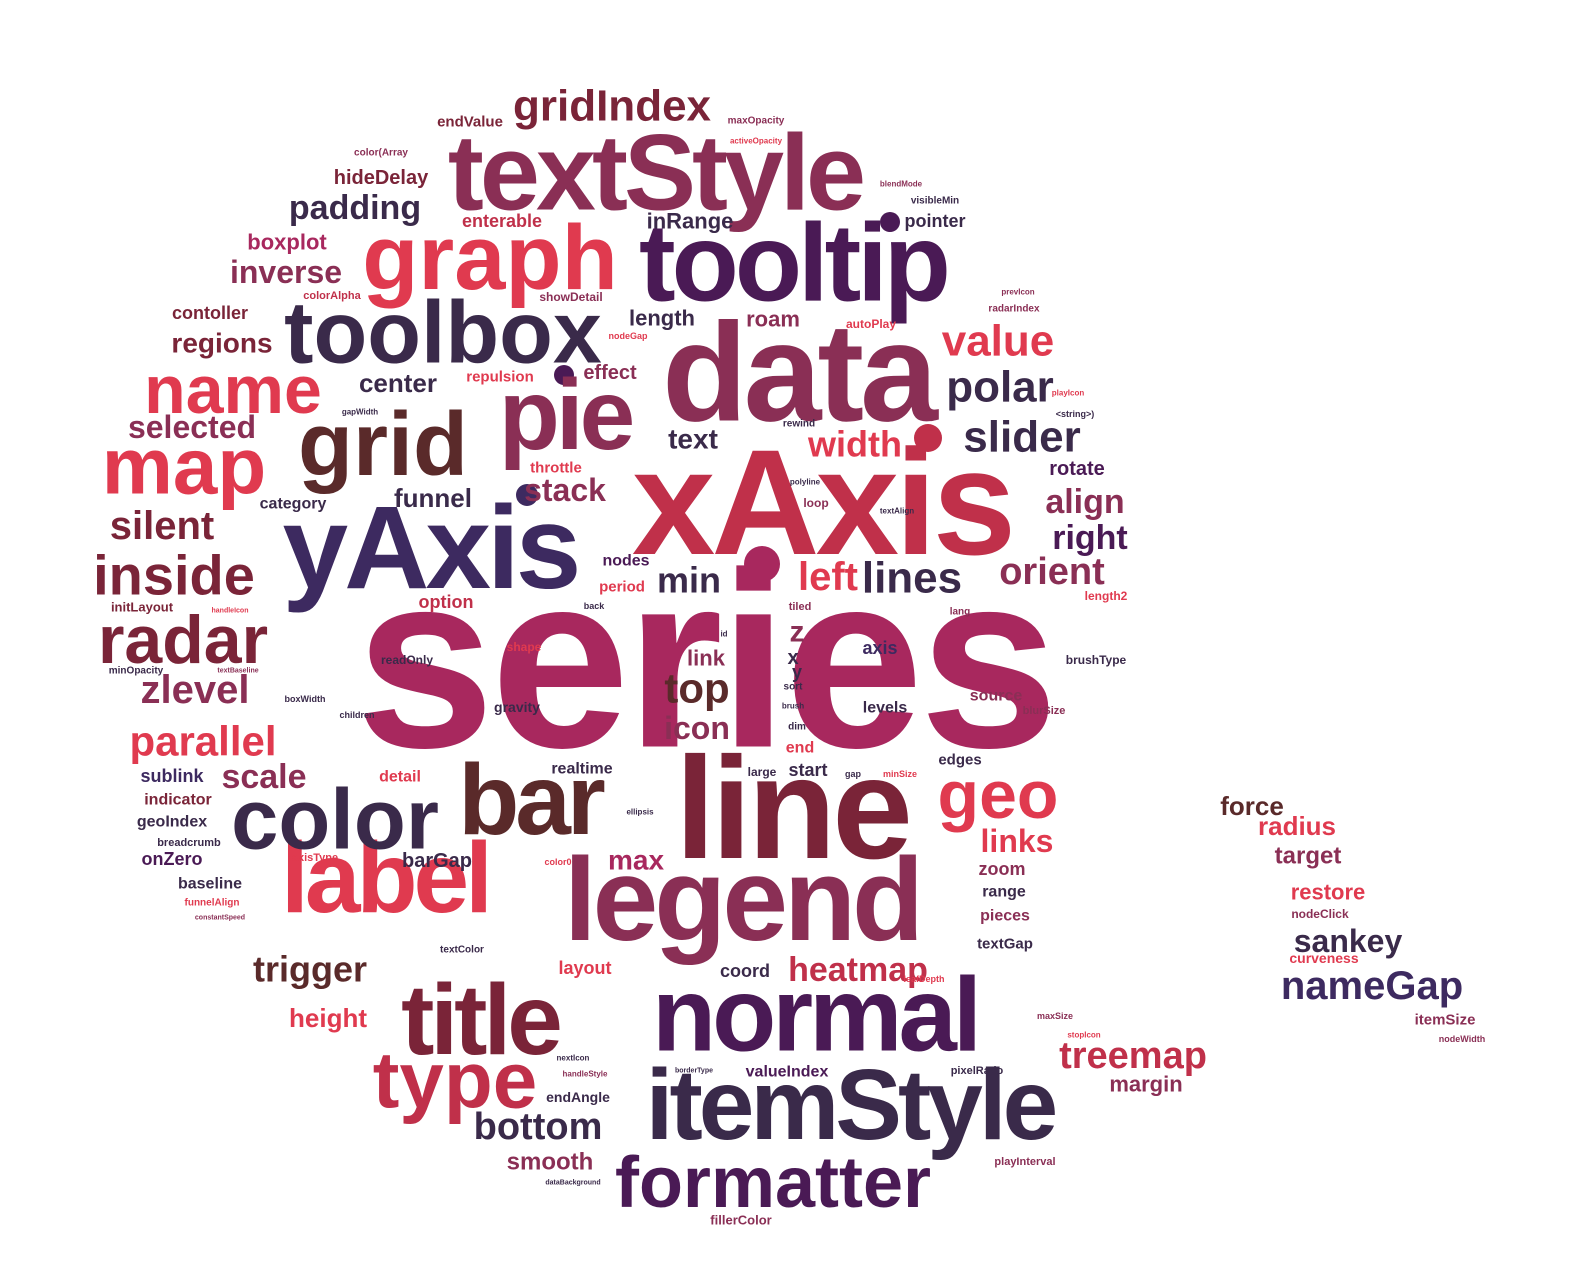 This screenshot has height=1284, width=1570. Describe the element at coordinates (1021, 437) in the screenshot. I see `word-slider: slider` at that location.